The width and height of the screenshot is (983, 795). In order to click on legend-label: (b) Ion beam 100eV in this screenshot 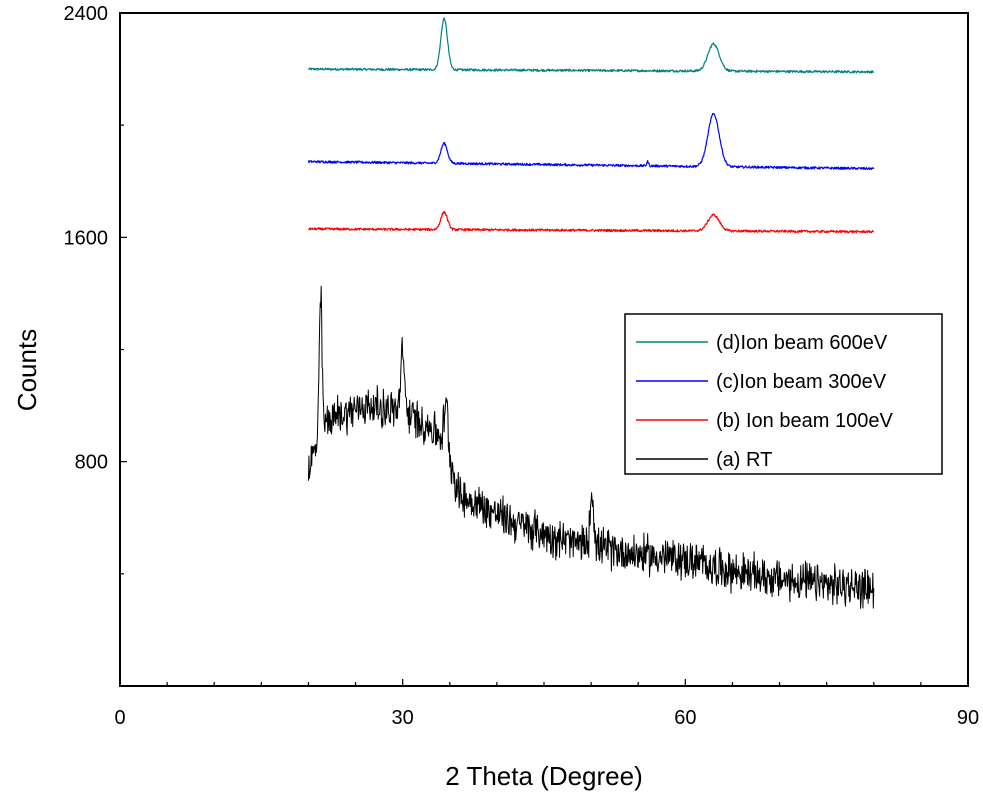, I will do `click(804, 421)`.